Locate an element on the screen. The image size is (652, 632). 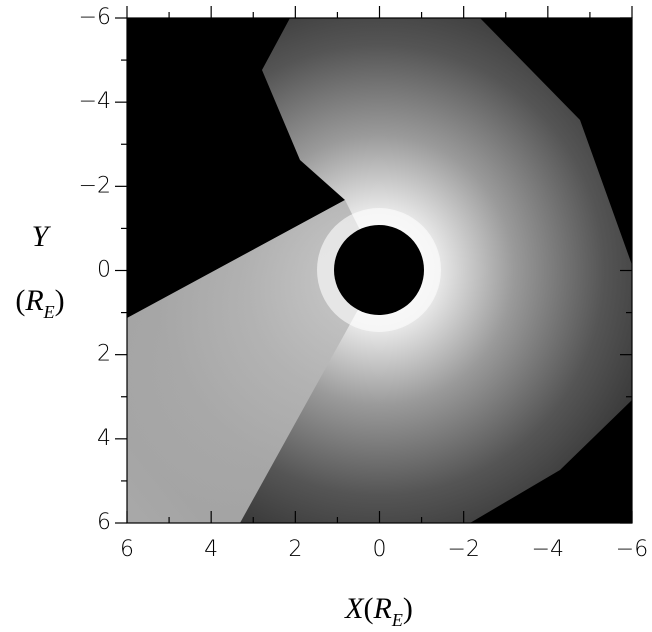
x-axis-label-close: ) is located at coordinates (408, 608).